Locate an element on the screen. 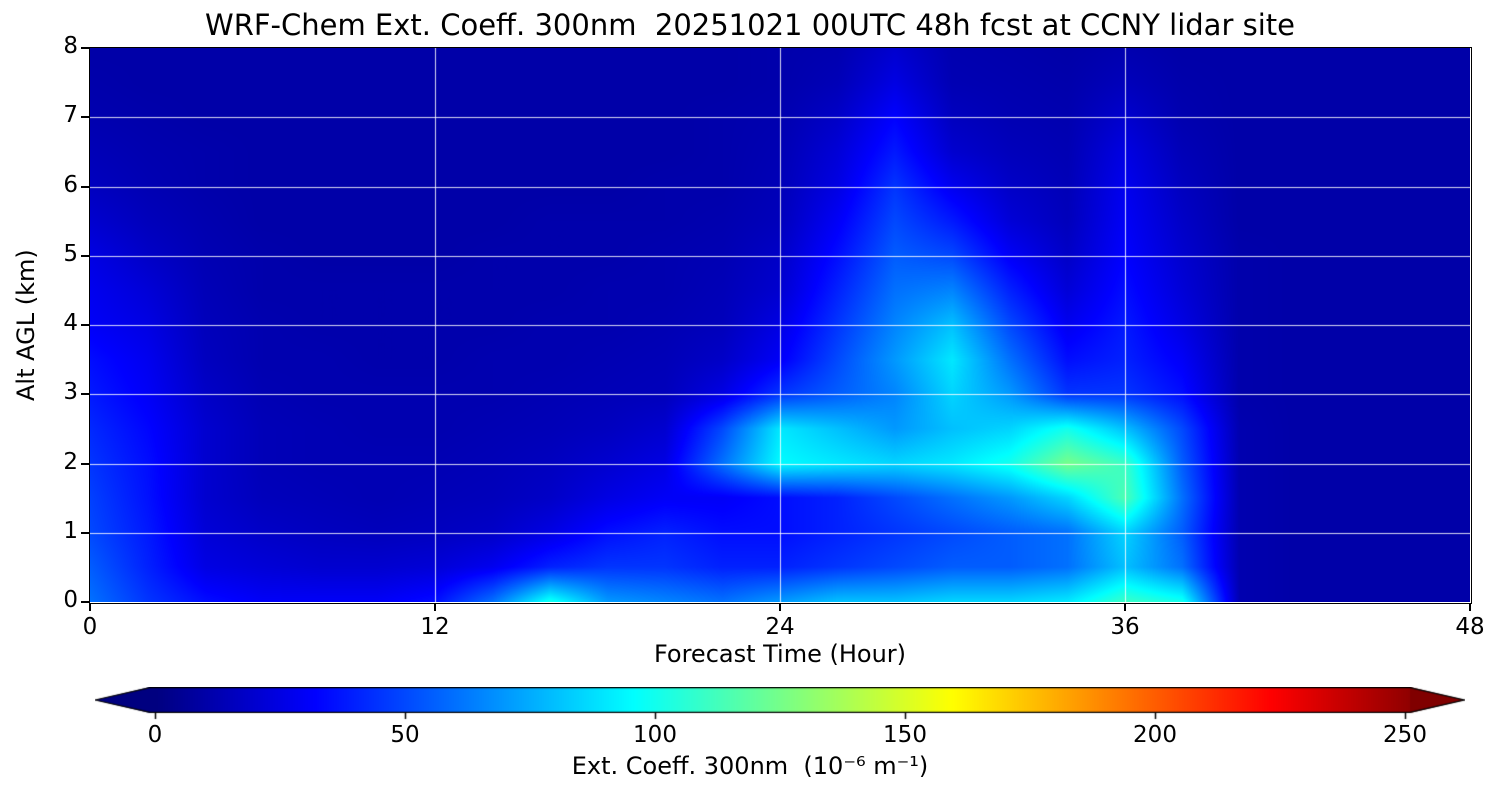  colorbar-tick-label: 200 is located at coordinates (1155, 735).